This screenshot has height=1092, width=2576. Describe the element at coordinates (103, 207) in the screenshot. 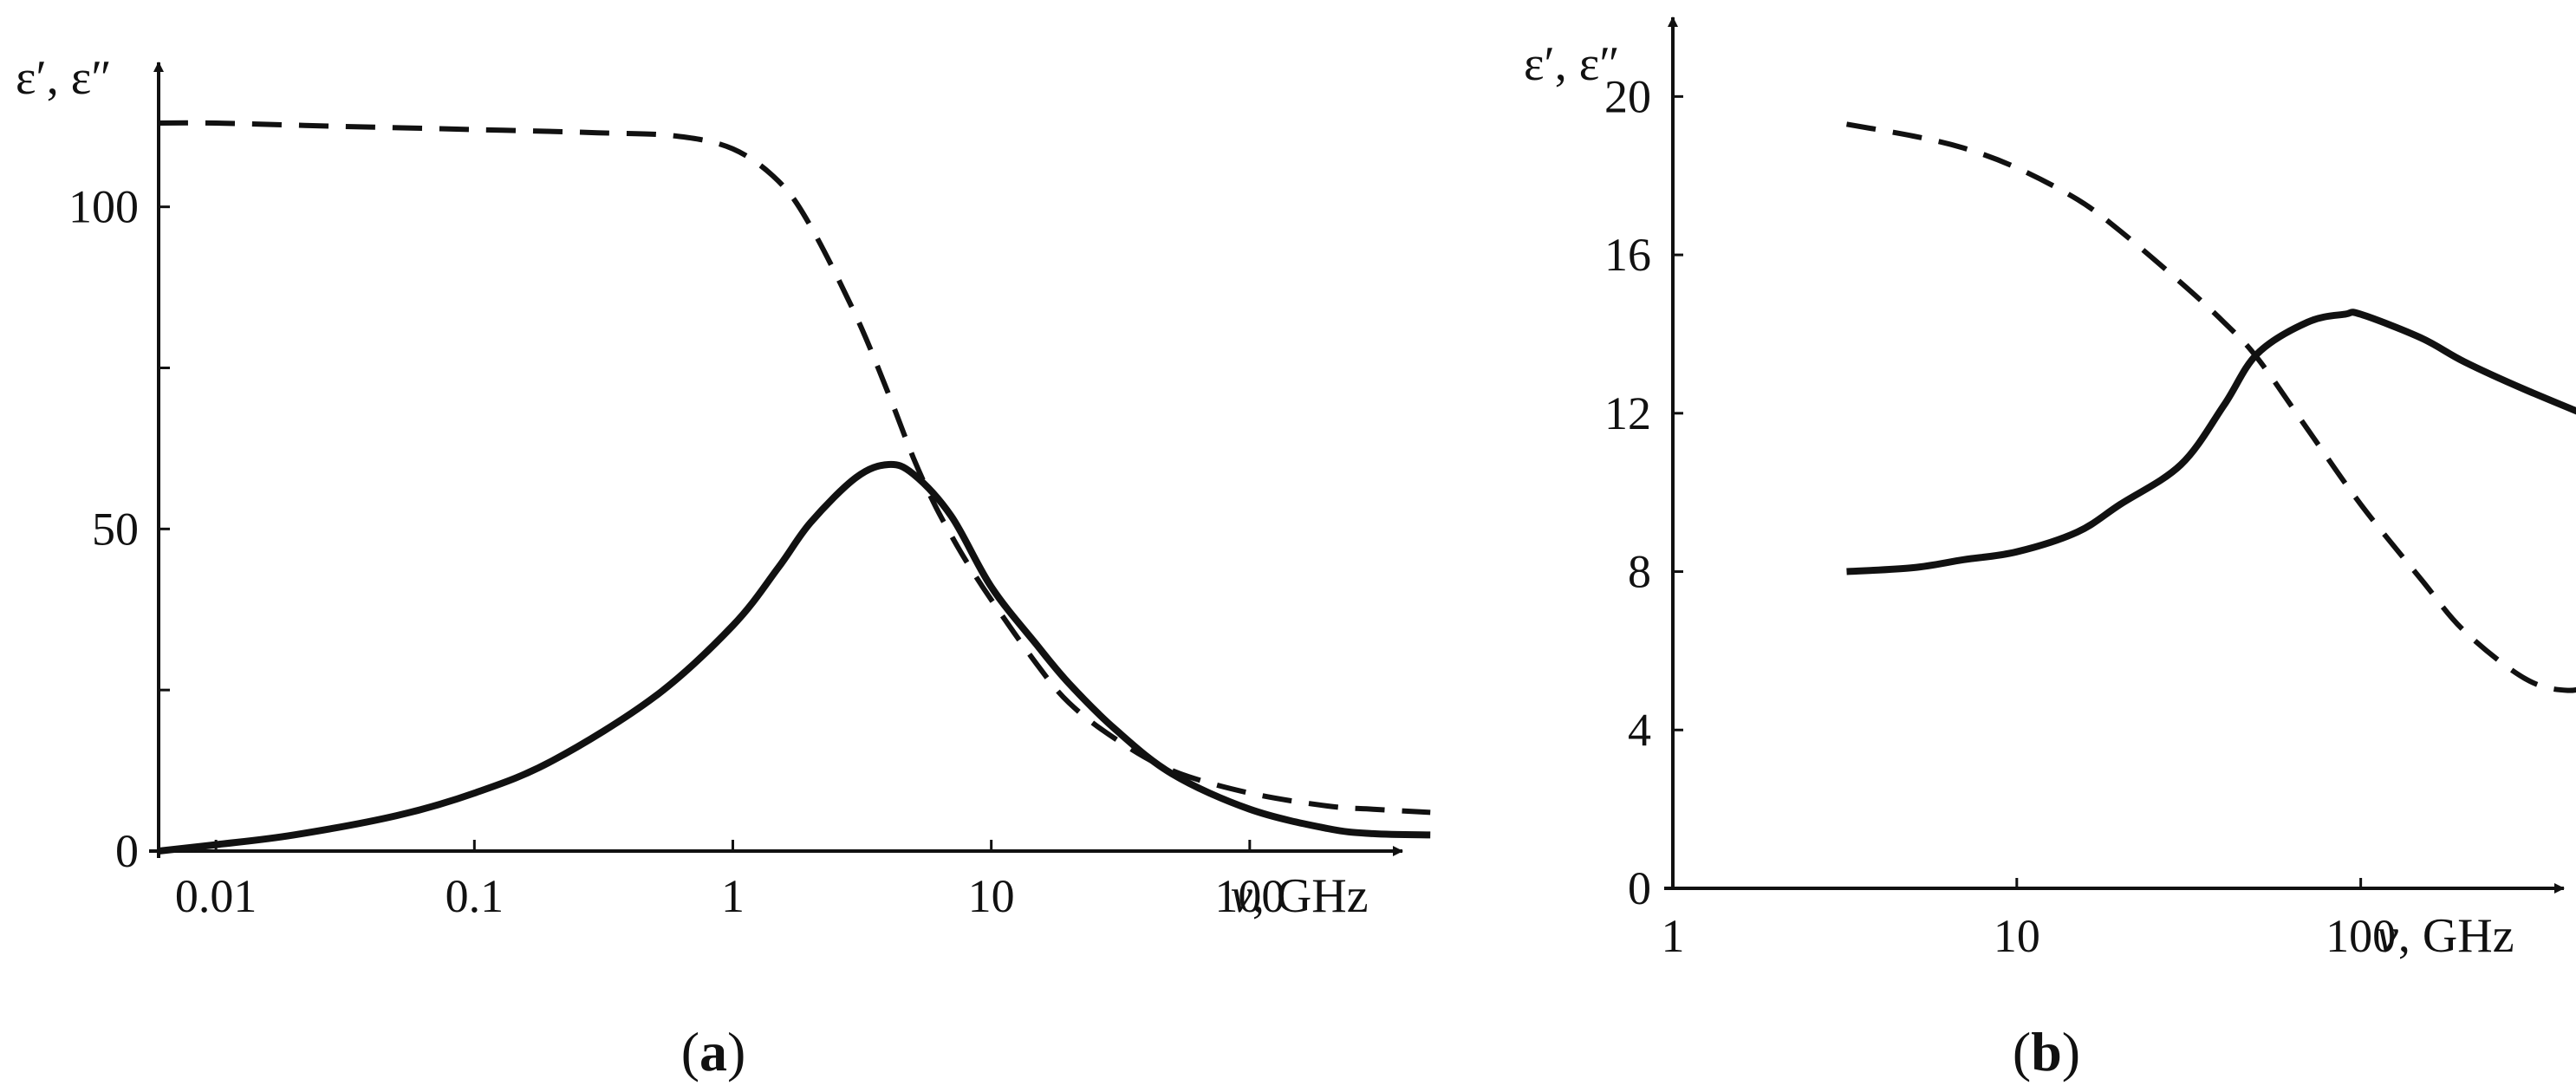

I see `y-tick-label: 100` at that location.